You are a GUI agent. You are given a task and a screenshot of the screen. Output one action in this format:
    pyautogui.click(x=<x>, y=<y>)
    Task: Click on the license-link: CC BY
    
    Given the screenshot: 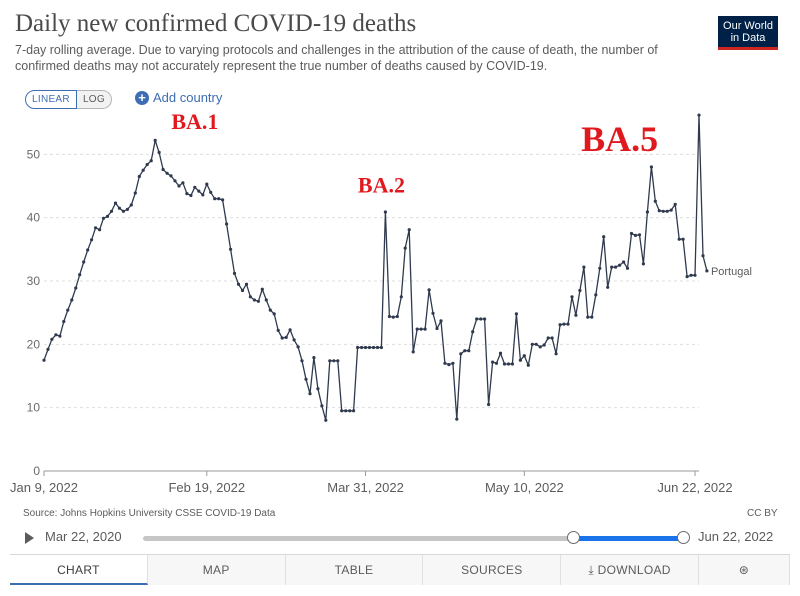 What is the action you would take?
    pyautogui.click(x=762, y=513)
    